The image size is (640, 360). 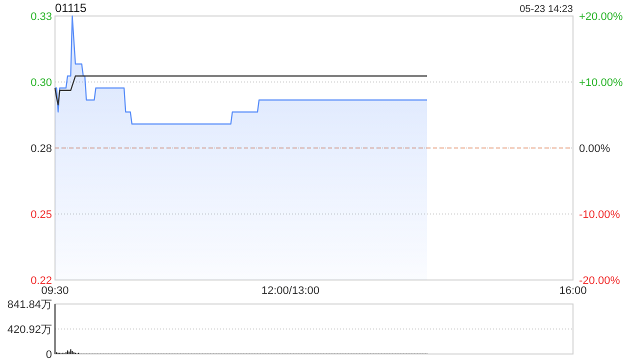 What do you see at coordinates (41, 281) in the screenshot?
I see `y-tick-label: 0.22` at bounding box center [41, 281].